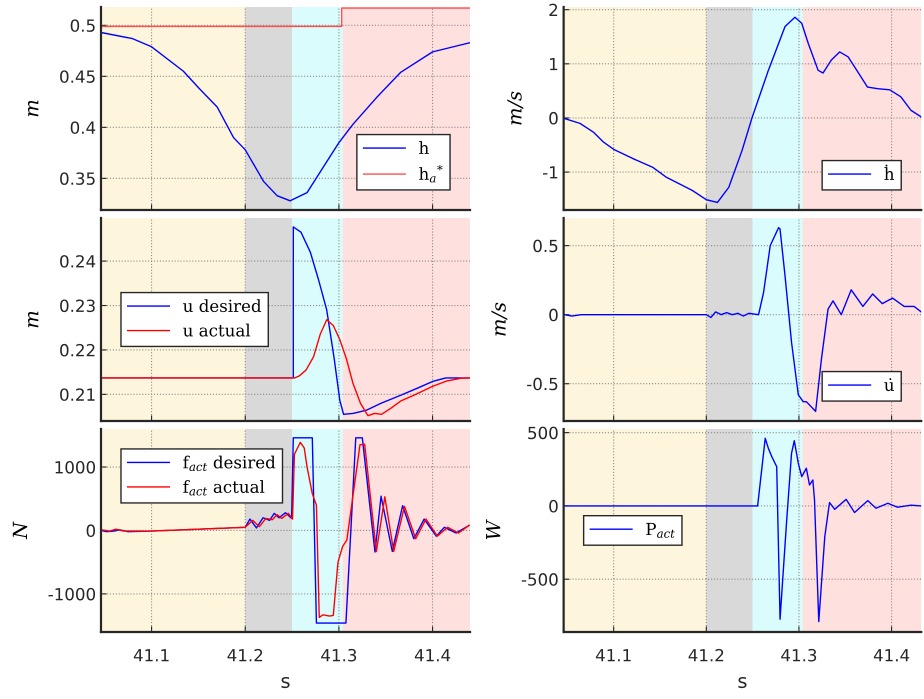  I want to click on legend-label: h, so click(424, 147).